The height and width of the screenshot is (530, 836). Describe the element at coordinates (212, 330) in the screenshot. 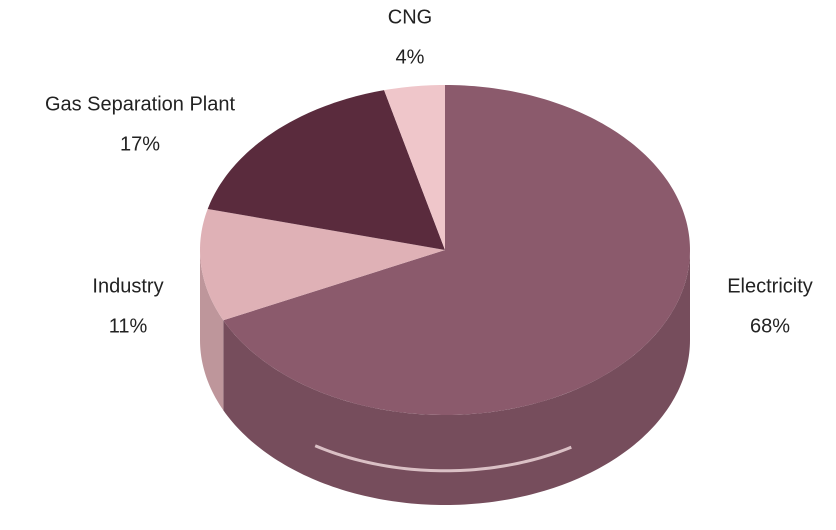

I see `slice-side` at that location.